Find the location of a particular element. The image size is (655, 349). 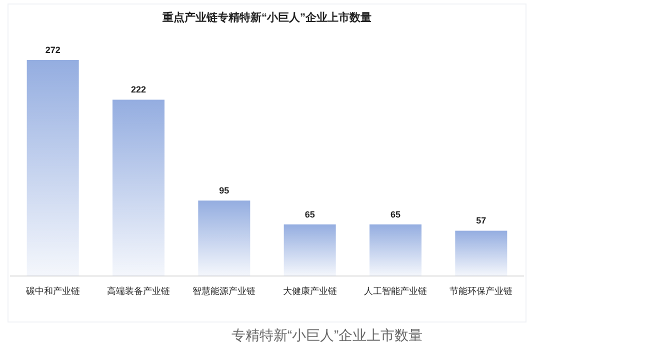

x-tick-label: 碳中和产业链 is located at coordinates (52, 291).